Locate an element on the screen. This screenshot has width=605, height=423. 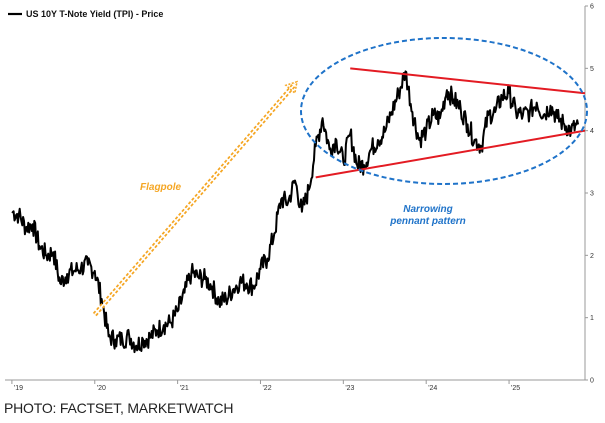
legend: US 10Y T-Note Yield (TPI) - Price is located at coordinates (85, 14).